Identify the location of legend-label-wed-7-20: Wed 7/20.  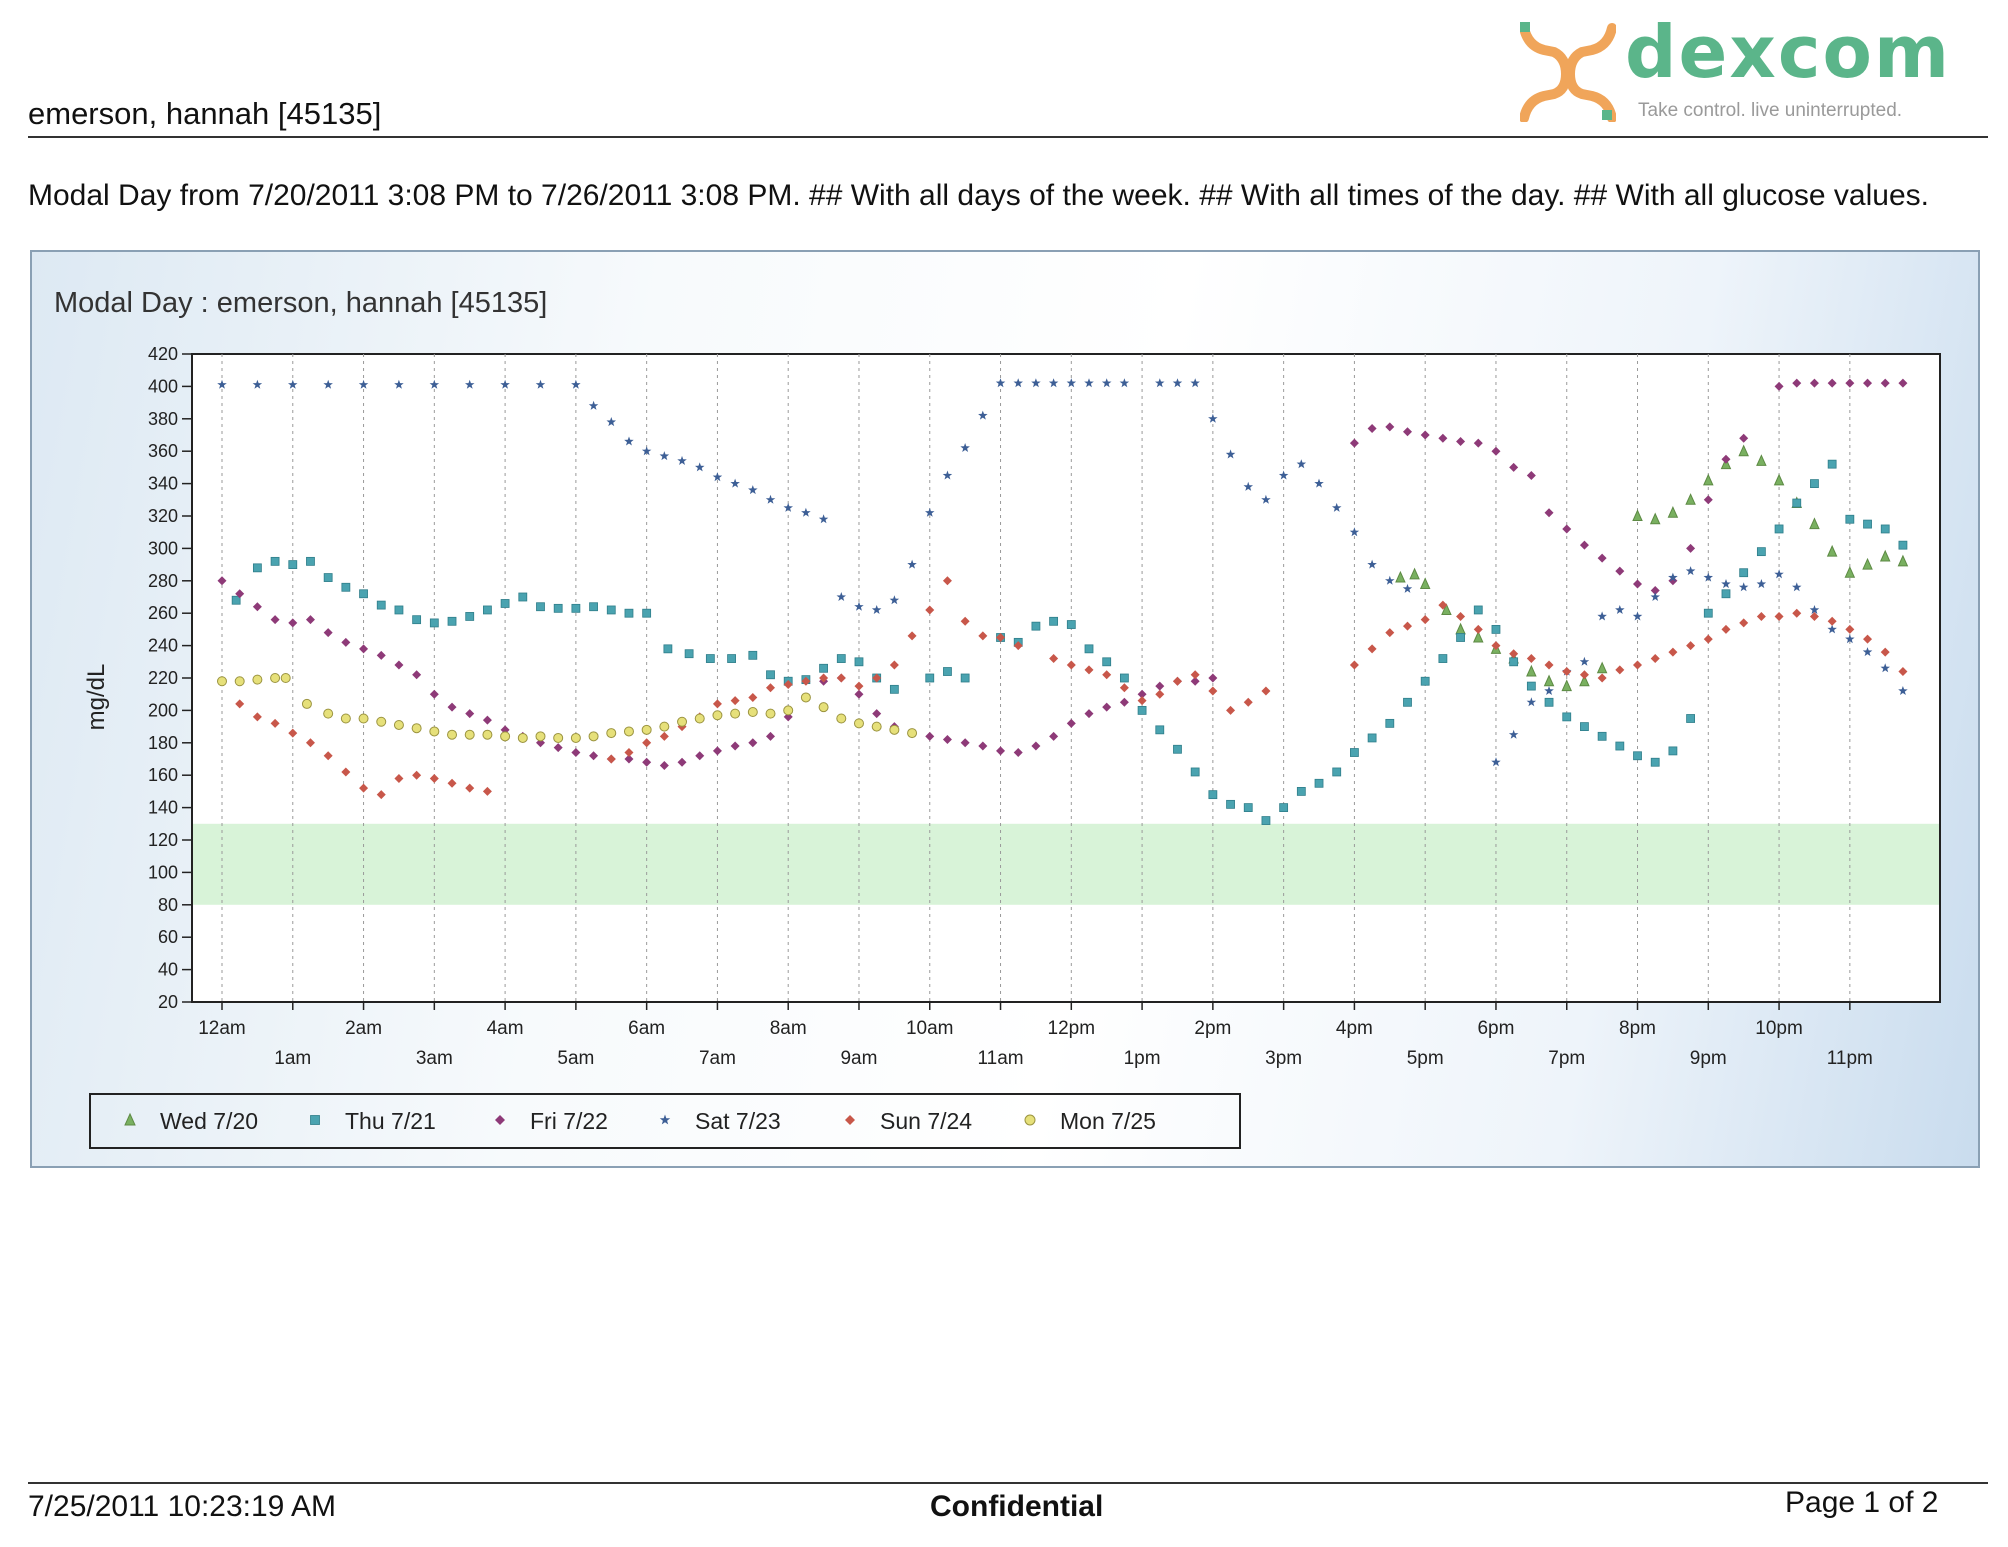
(209, 1121).